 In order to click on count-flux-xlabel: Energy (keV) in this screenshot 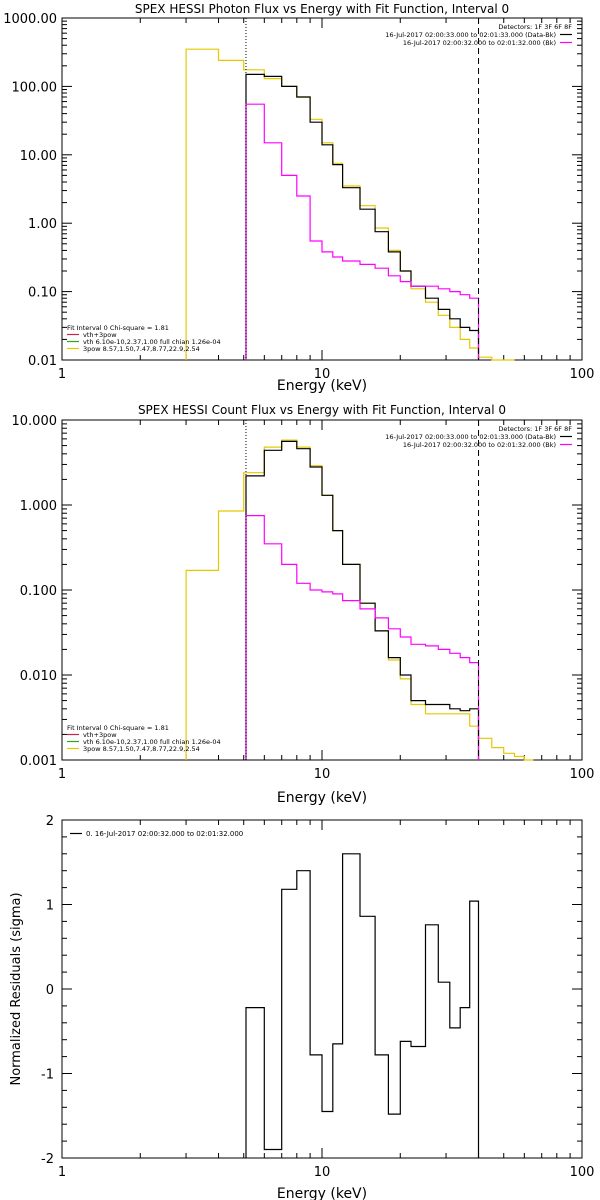, I will do `click(322, 798)`.